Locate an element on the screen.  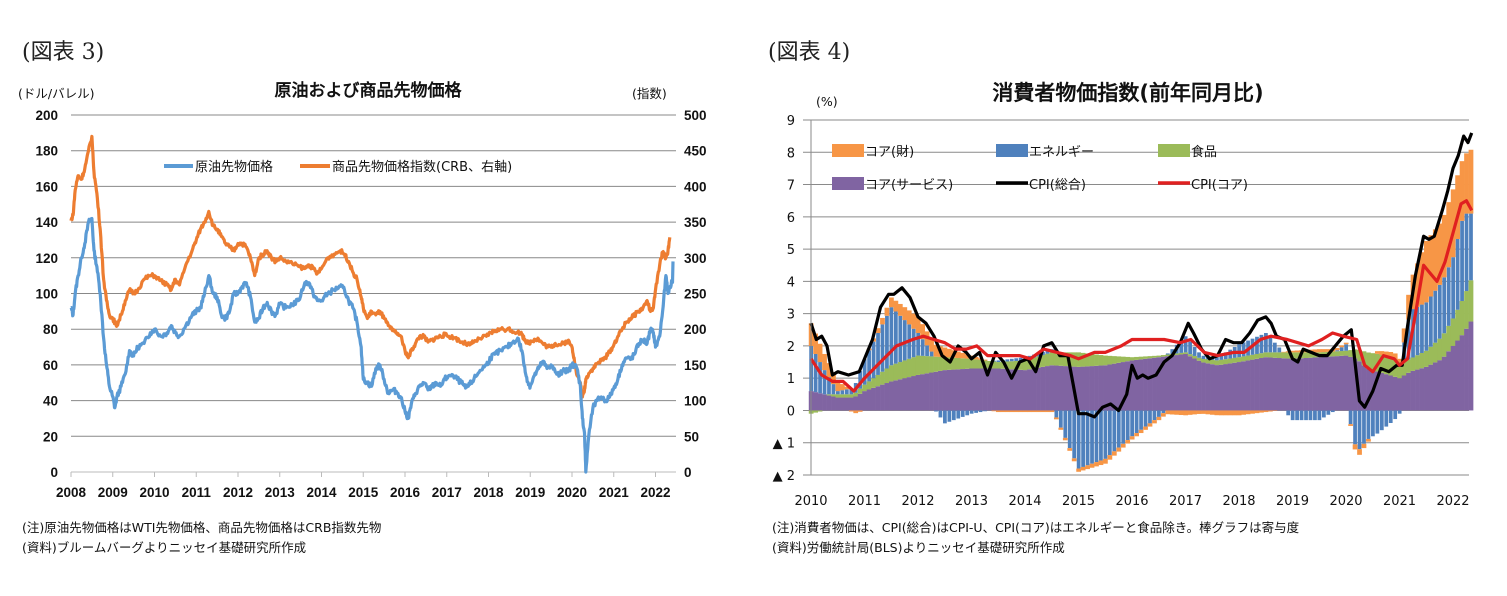
y-tick-label-left: 100 is located at coordinates (46, 294).